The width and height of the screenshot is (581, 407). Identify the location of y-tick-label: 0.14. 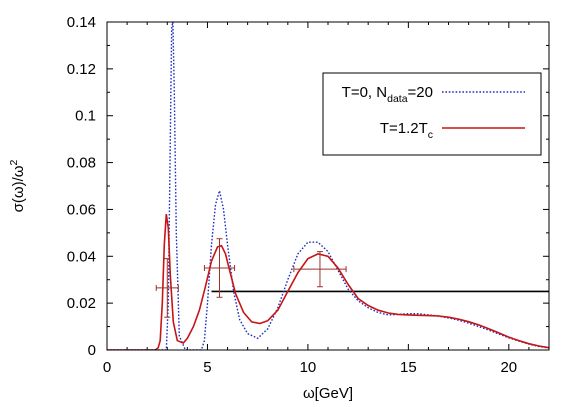
(81, 22).